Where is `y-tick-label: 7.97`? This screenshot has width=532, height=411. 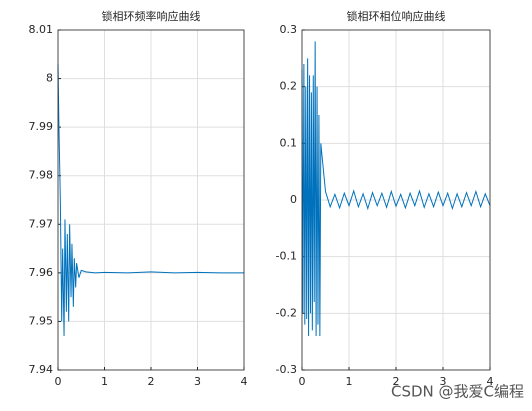 y-tick-label: 7.97 is located at coordinates (41, 223).